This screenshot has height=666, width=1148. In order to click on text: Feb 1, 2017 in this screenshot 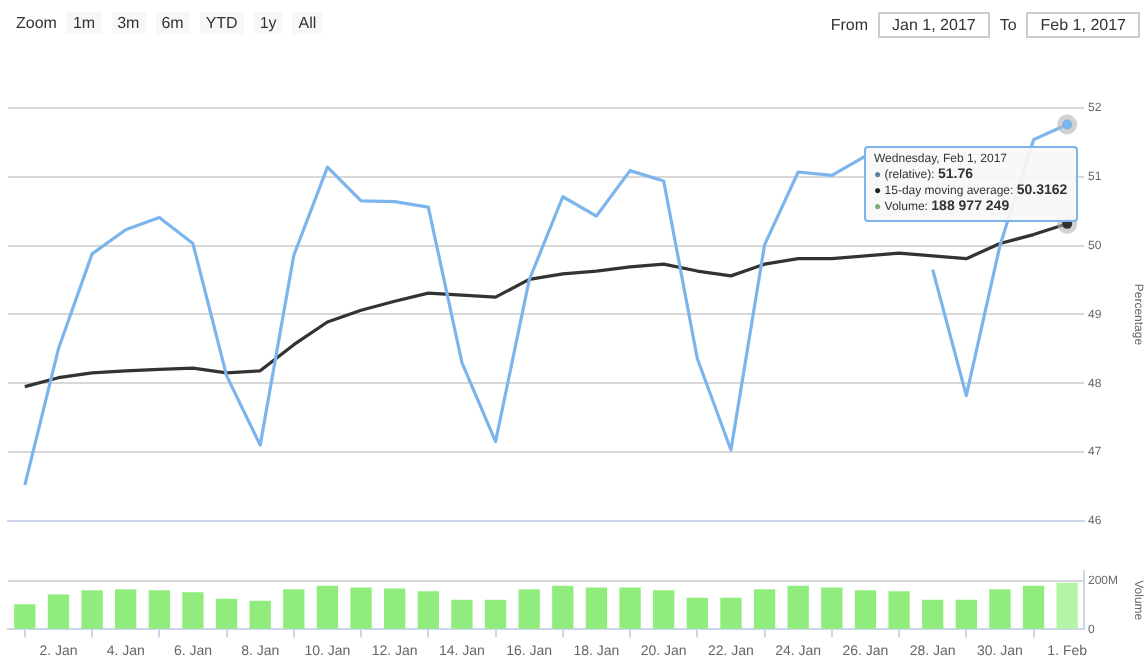, I will do `click(1083, 25)`.